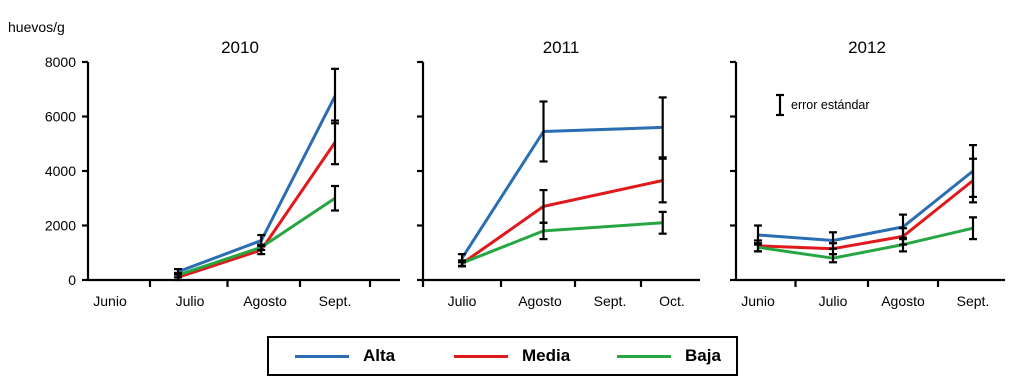 This screenshot has height=380, width=1012. I want to click on y-tick-label: 2000, so click(60, 226).